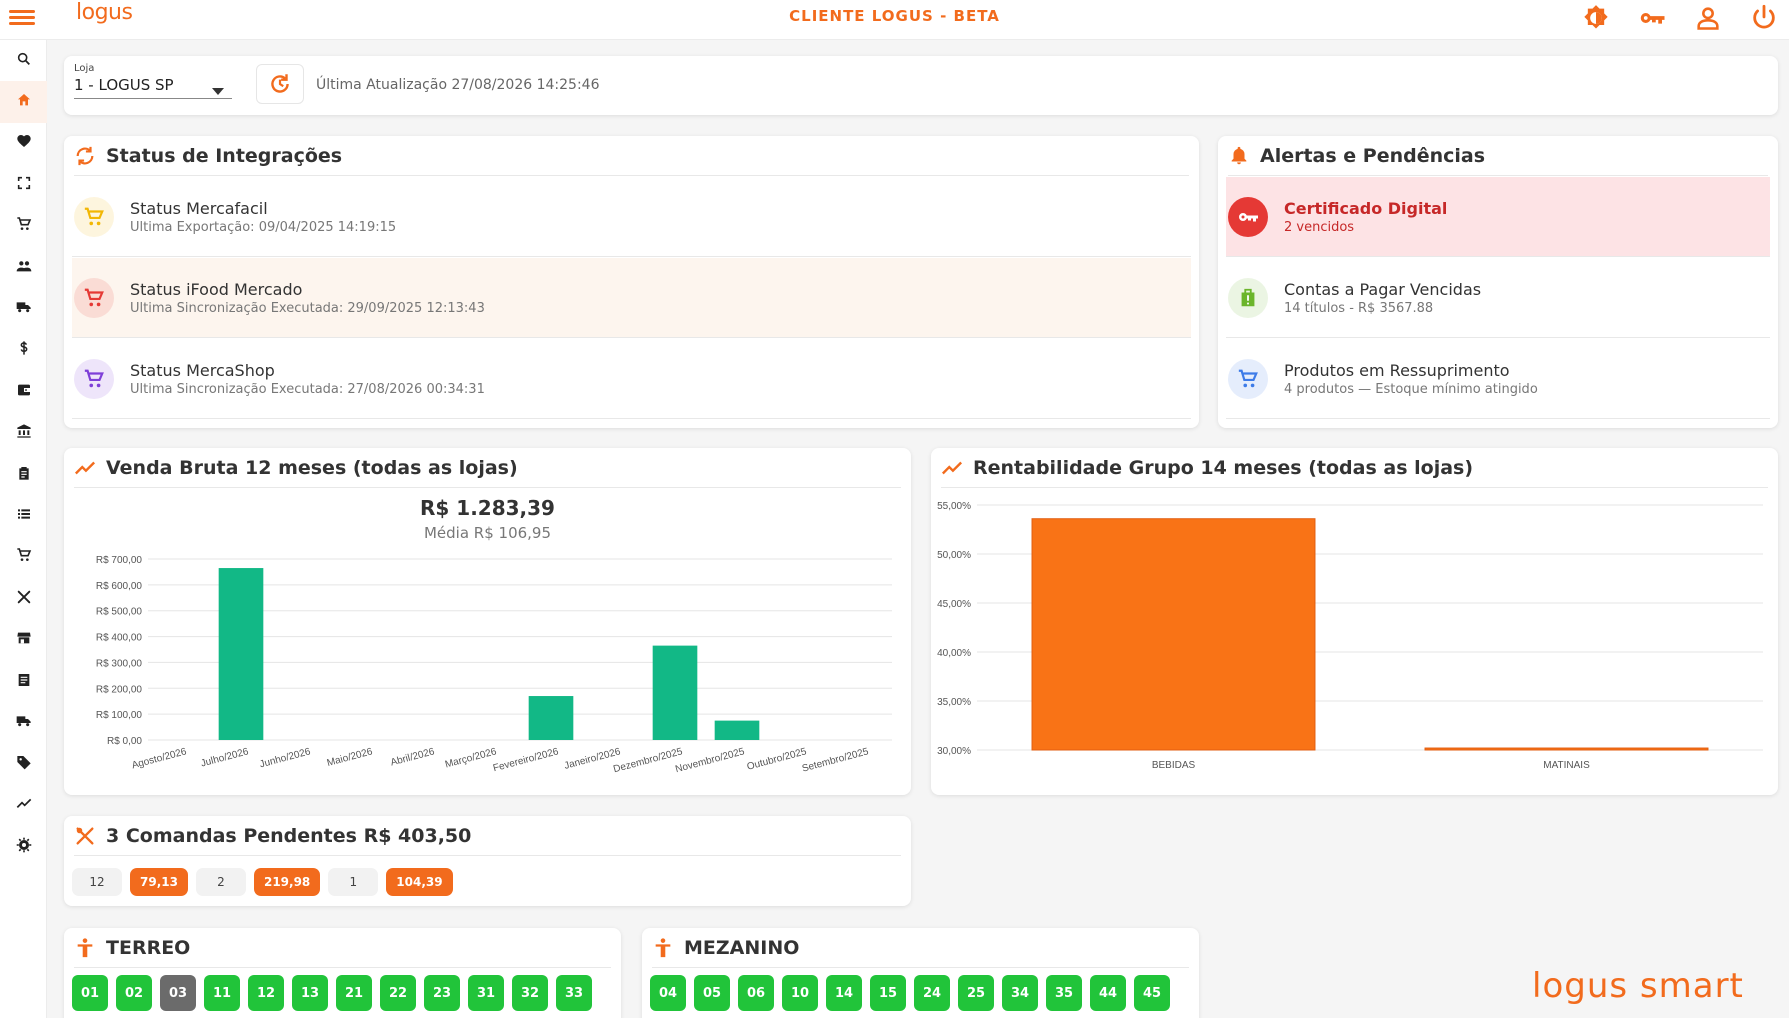 The image size is (1789, 1018). What do you see at coordinates (23, 350) in the screenshot?
I see `sidebar-item-dollar` at bounding box center [23, 350].